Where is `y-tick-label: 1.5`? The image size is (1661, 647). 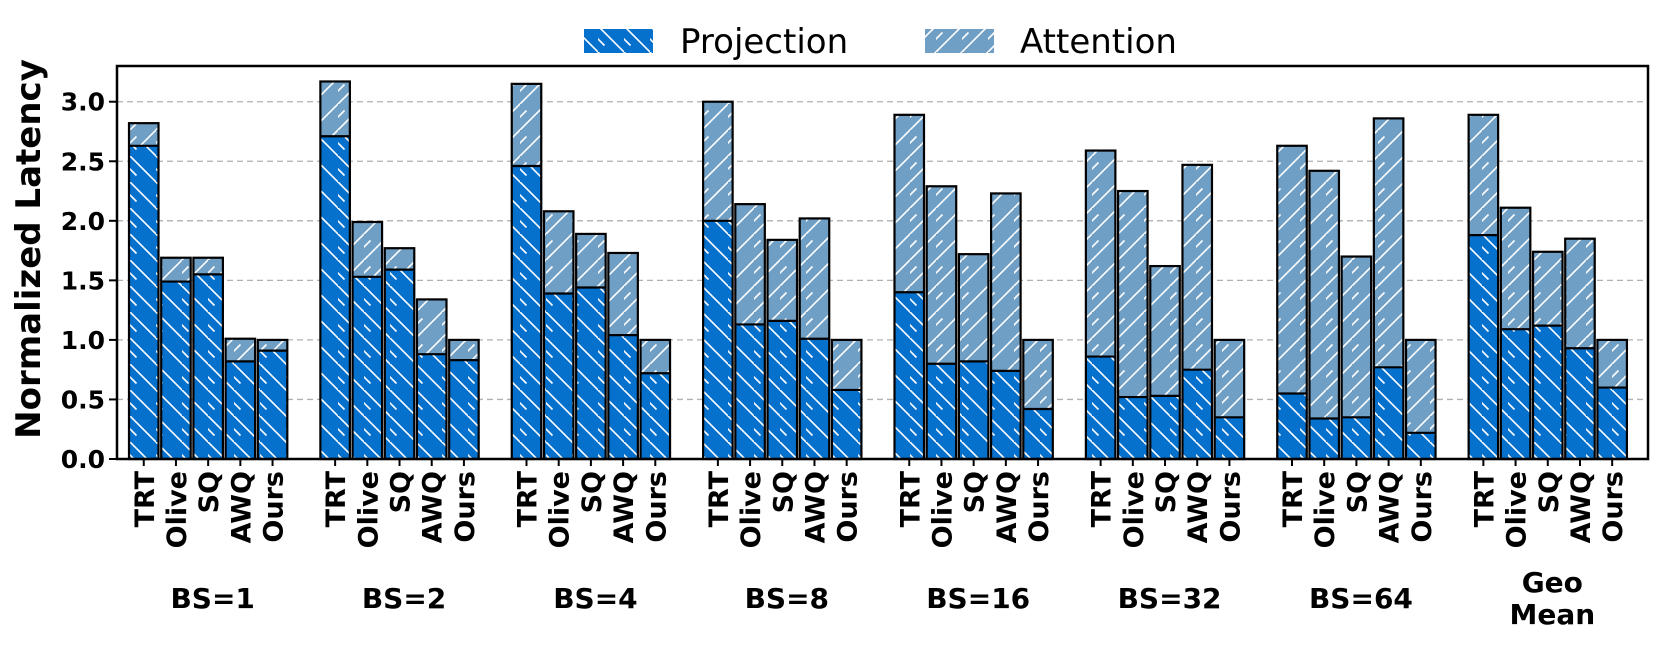
y-tick-label: 1.5 is located at coordinates (83, 280).